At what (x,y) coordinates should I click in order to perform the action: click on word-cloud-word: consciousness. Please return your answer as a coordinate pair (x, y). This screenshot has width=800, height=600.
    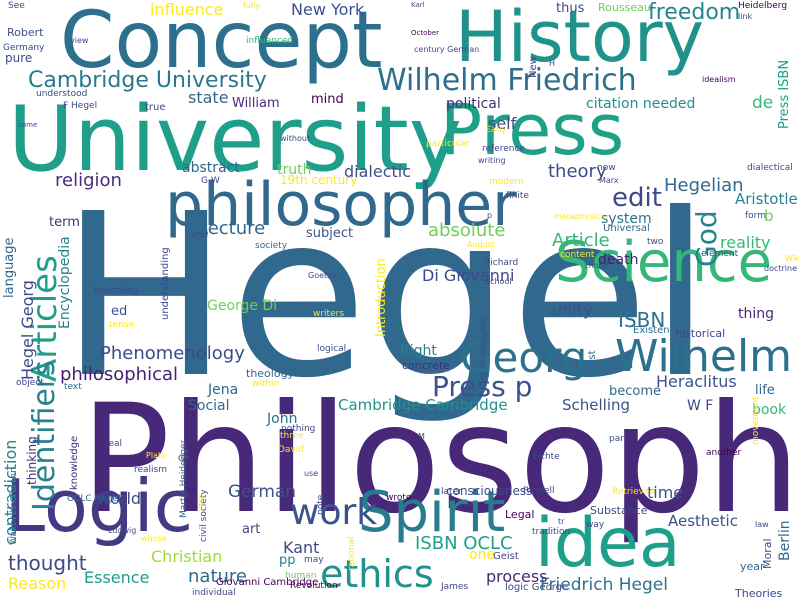
    Looking at the image, I should click on (489, 491).